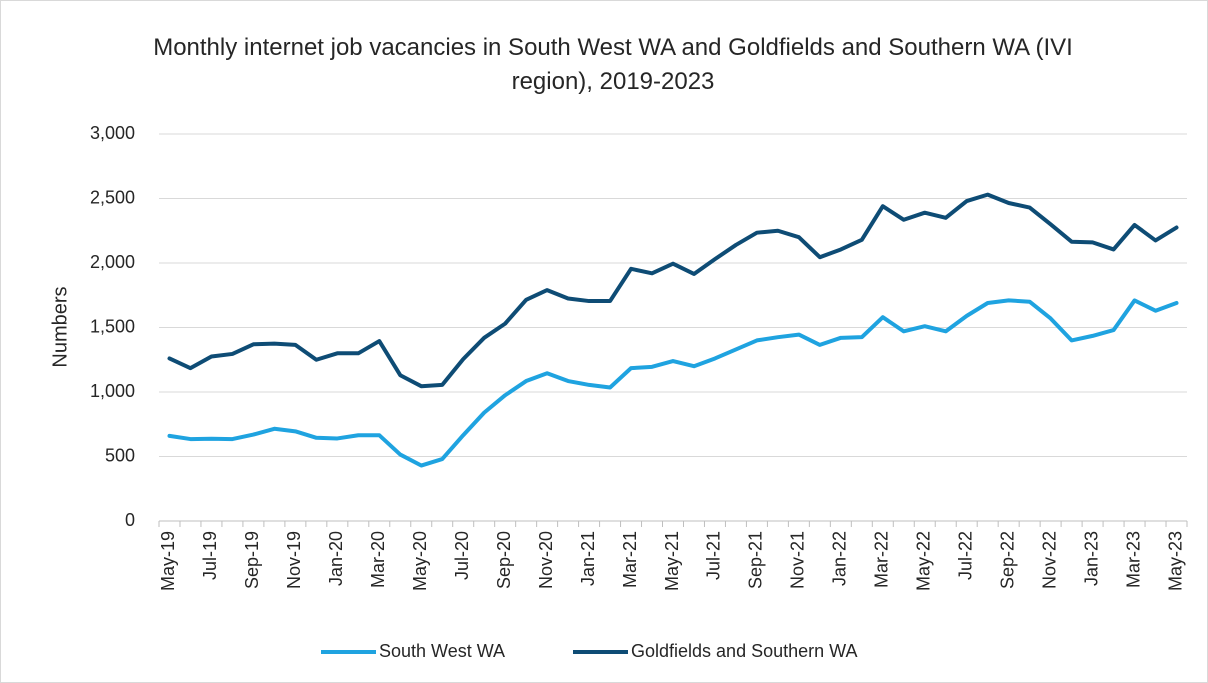 This screenshot has height=683, width=1208. I want to click on x-tick-label: Sep-21, so click(756, 560).